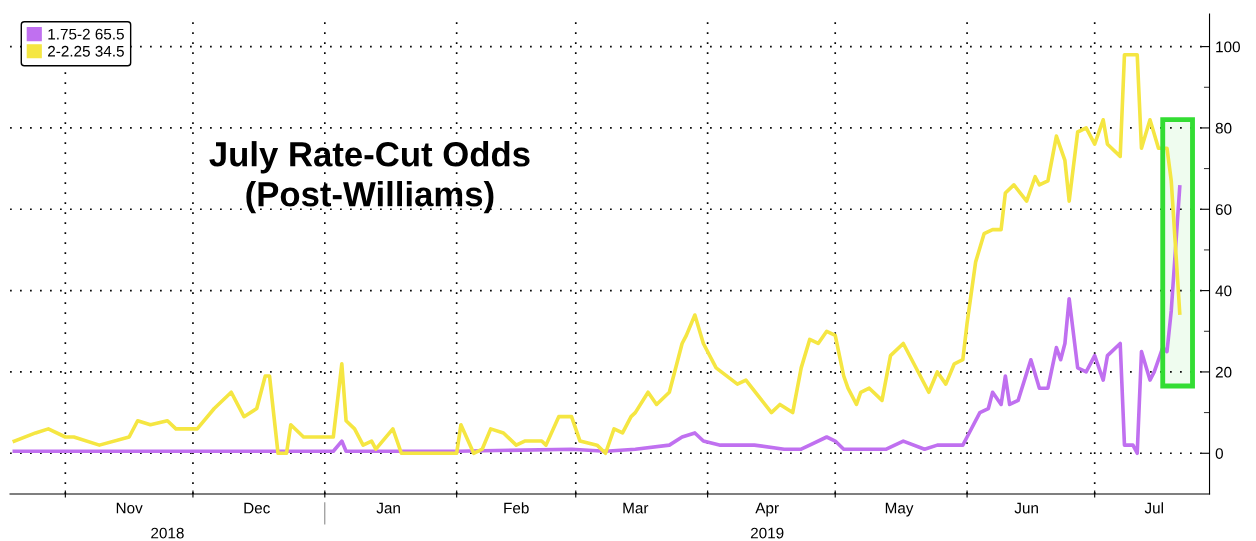 This screenshot has height=541, width=1256. What do you see at coordinates (369, 177) in the screenshot?
I see `text: July Rate-Cut Odds (Post-Williams)` at bounding box center [369, 177].